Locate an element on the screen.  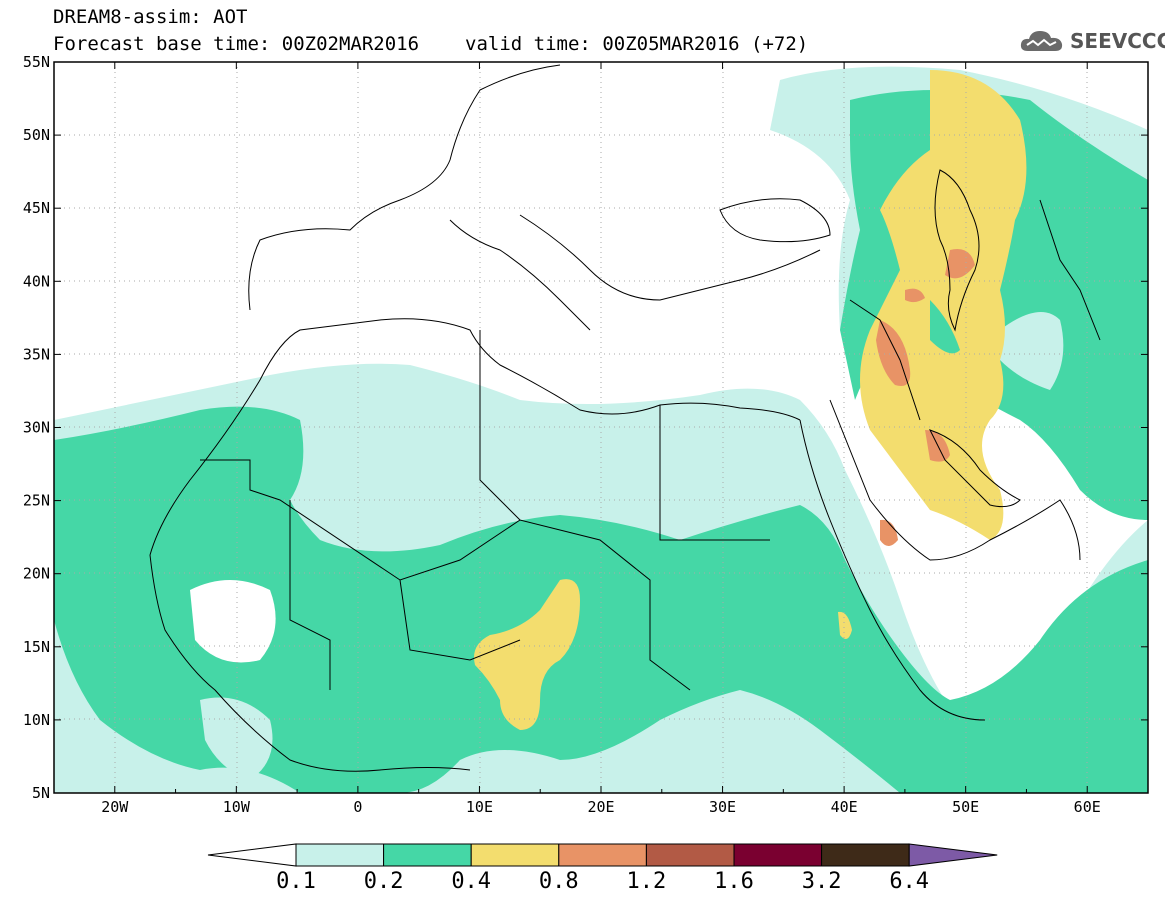
lon-tick-label: 10E is located at coordinates (479, 807).